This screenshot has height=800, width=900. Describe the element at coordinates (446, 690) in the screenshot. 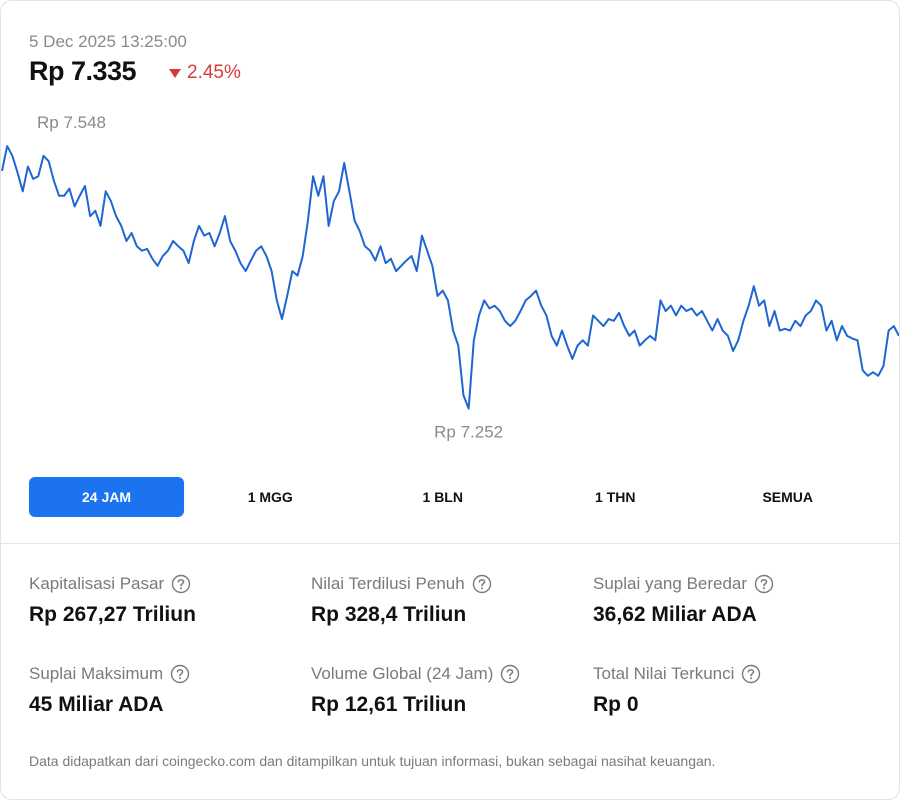

I see `stat: Volume Global (24 Jam) Rp 12,61 Triliun` at that location.